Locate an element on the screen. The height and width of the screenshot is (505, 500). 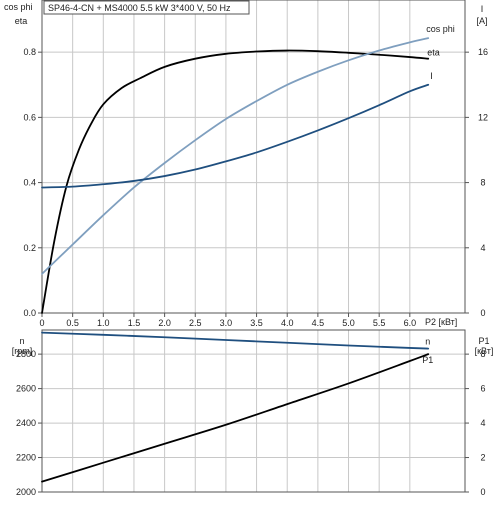
x-tick-label: 3.0 is located at coordinates (226, 323).